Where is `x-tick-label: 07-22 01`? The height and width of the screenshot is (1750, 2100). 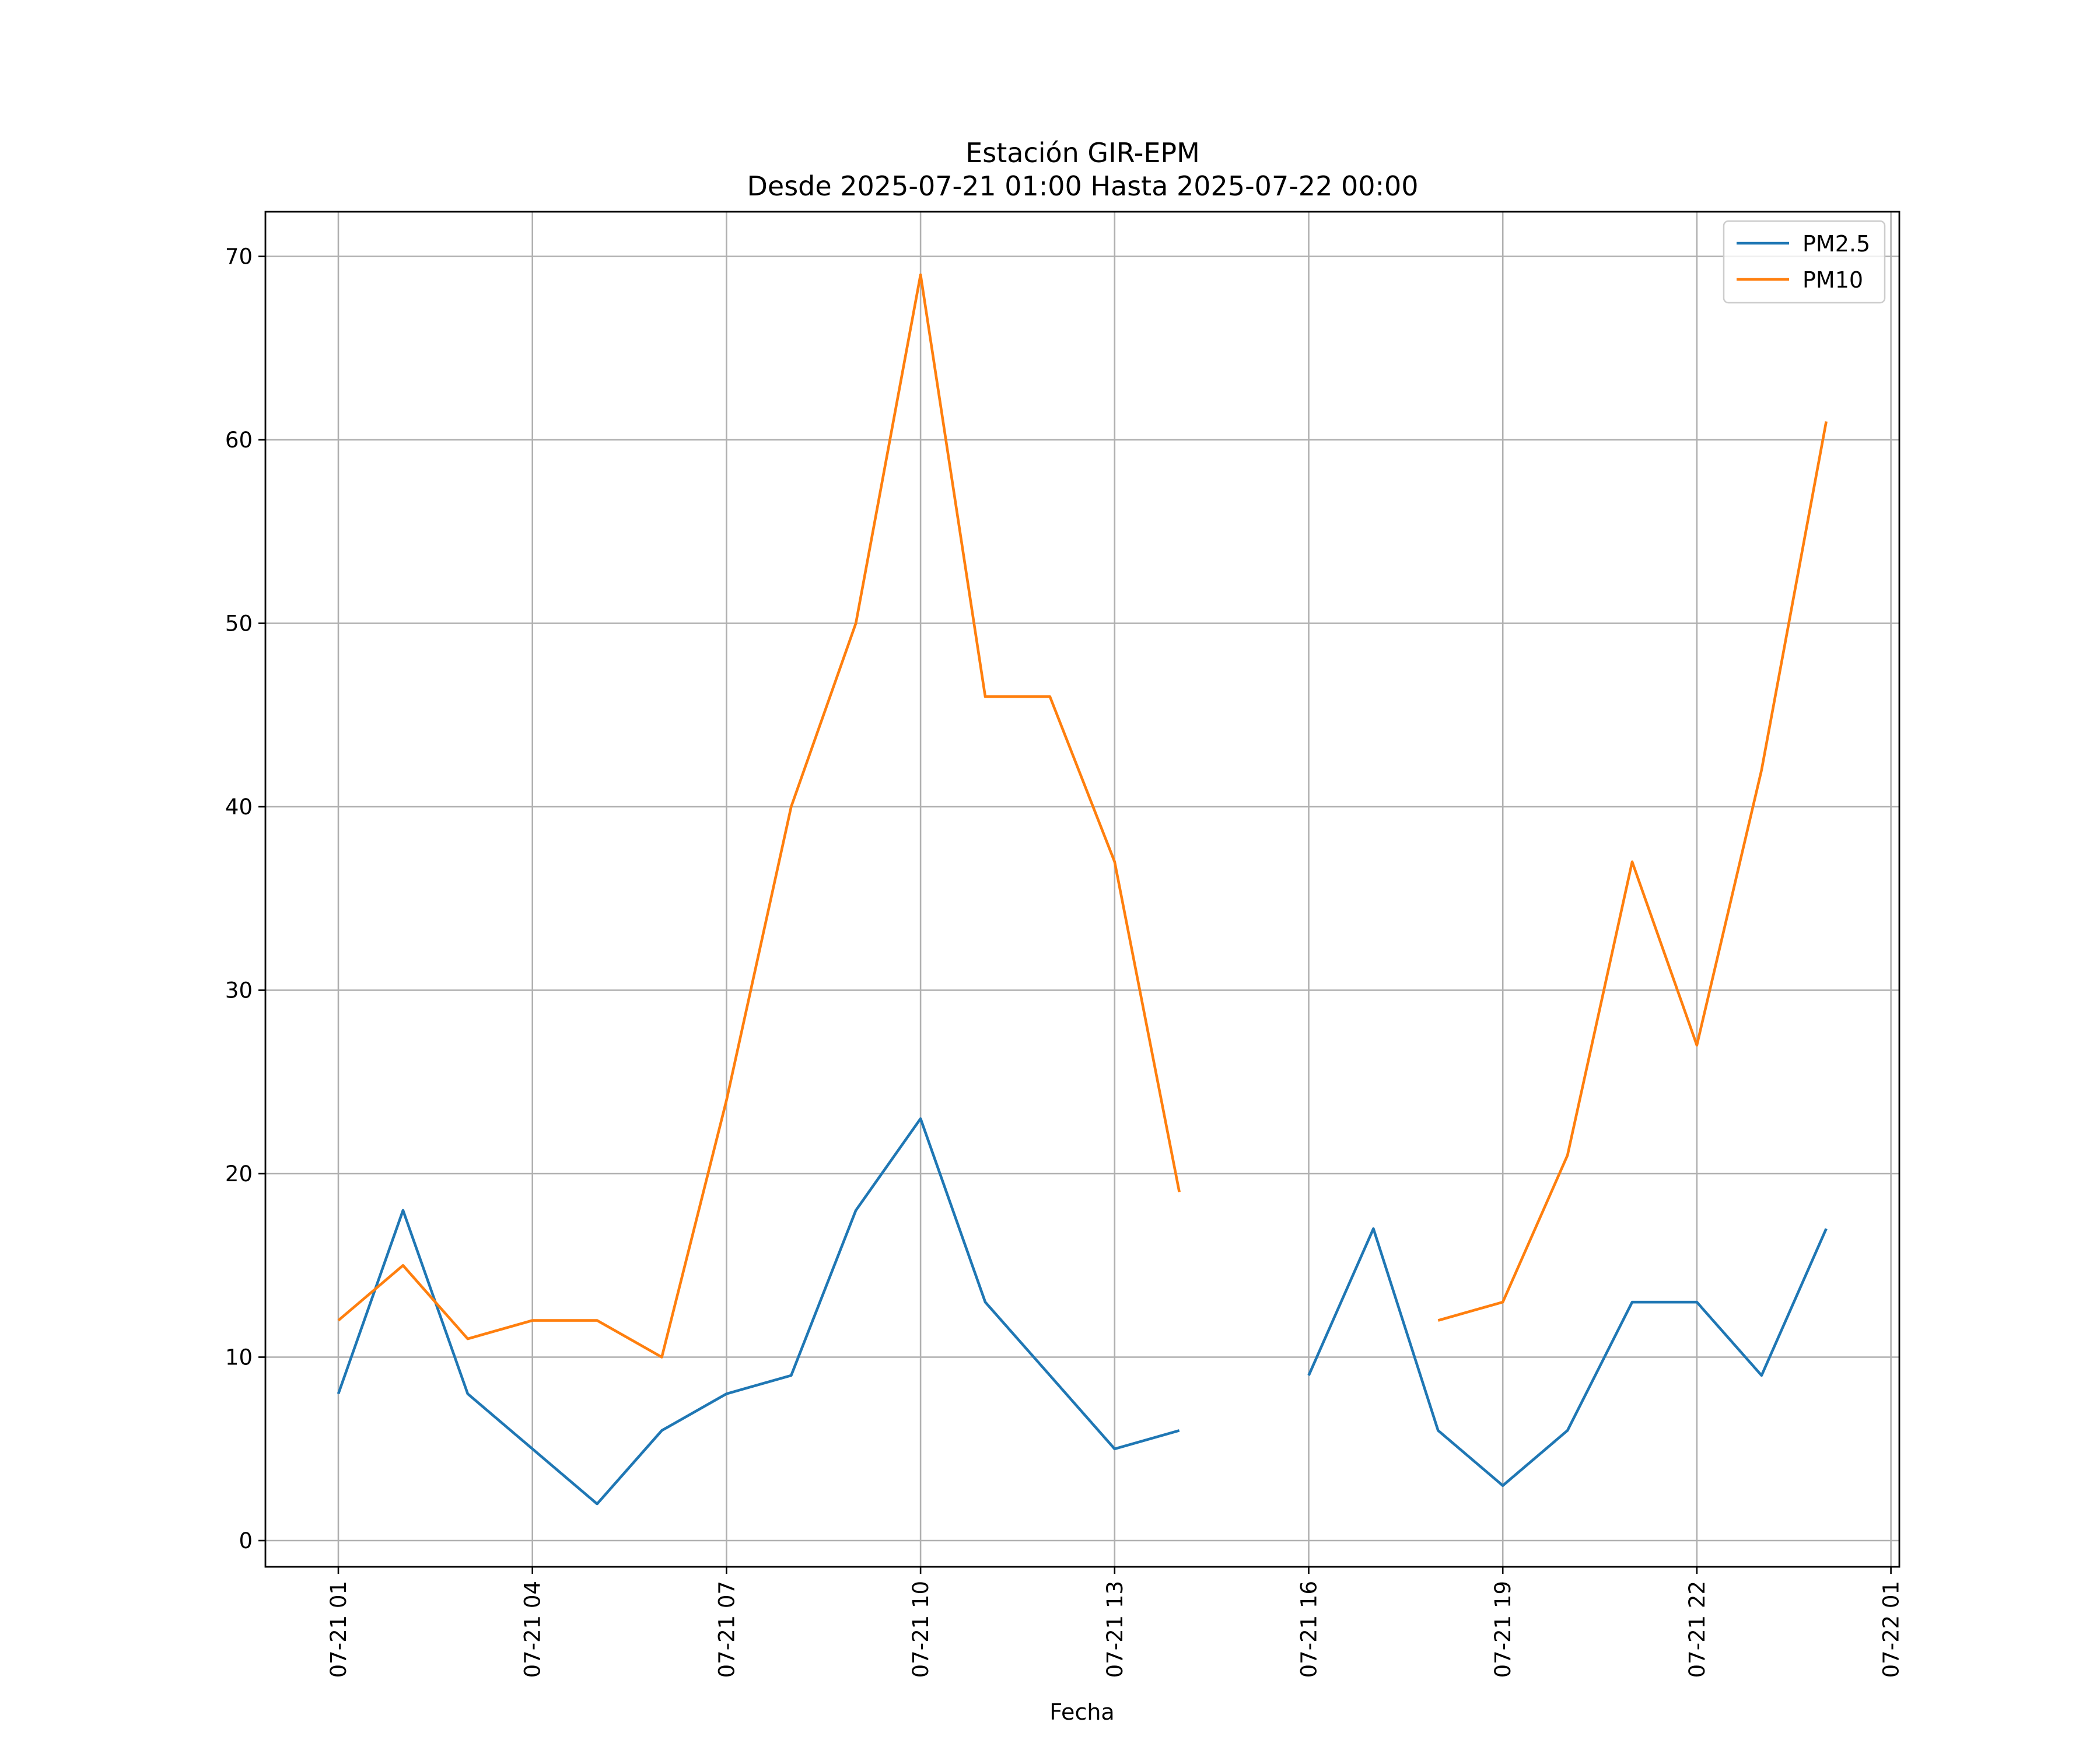 x-tick-label: 07-22 01 is located at coordinates (1891, 1629).